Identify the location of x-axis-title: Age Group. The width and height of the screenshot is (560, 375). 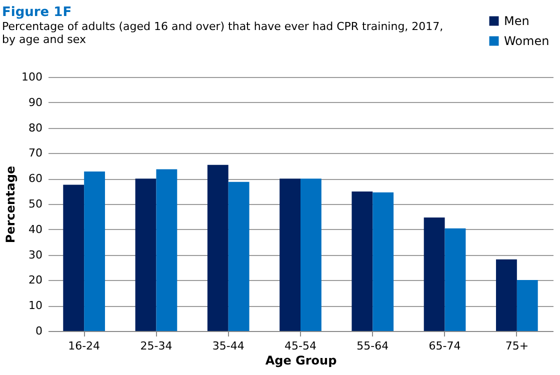
(301, 361).